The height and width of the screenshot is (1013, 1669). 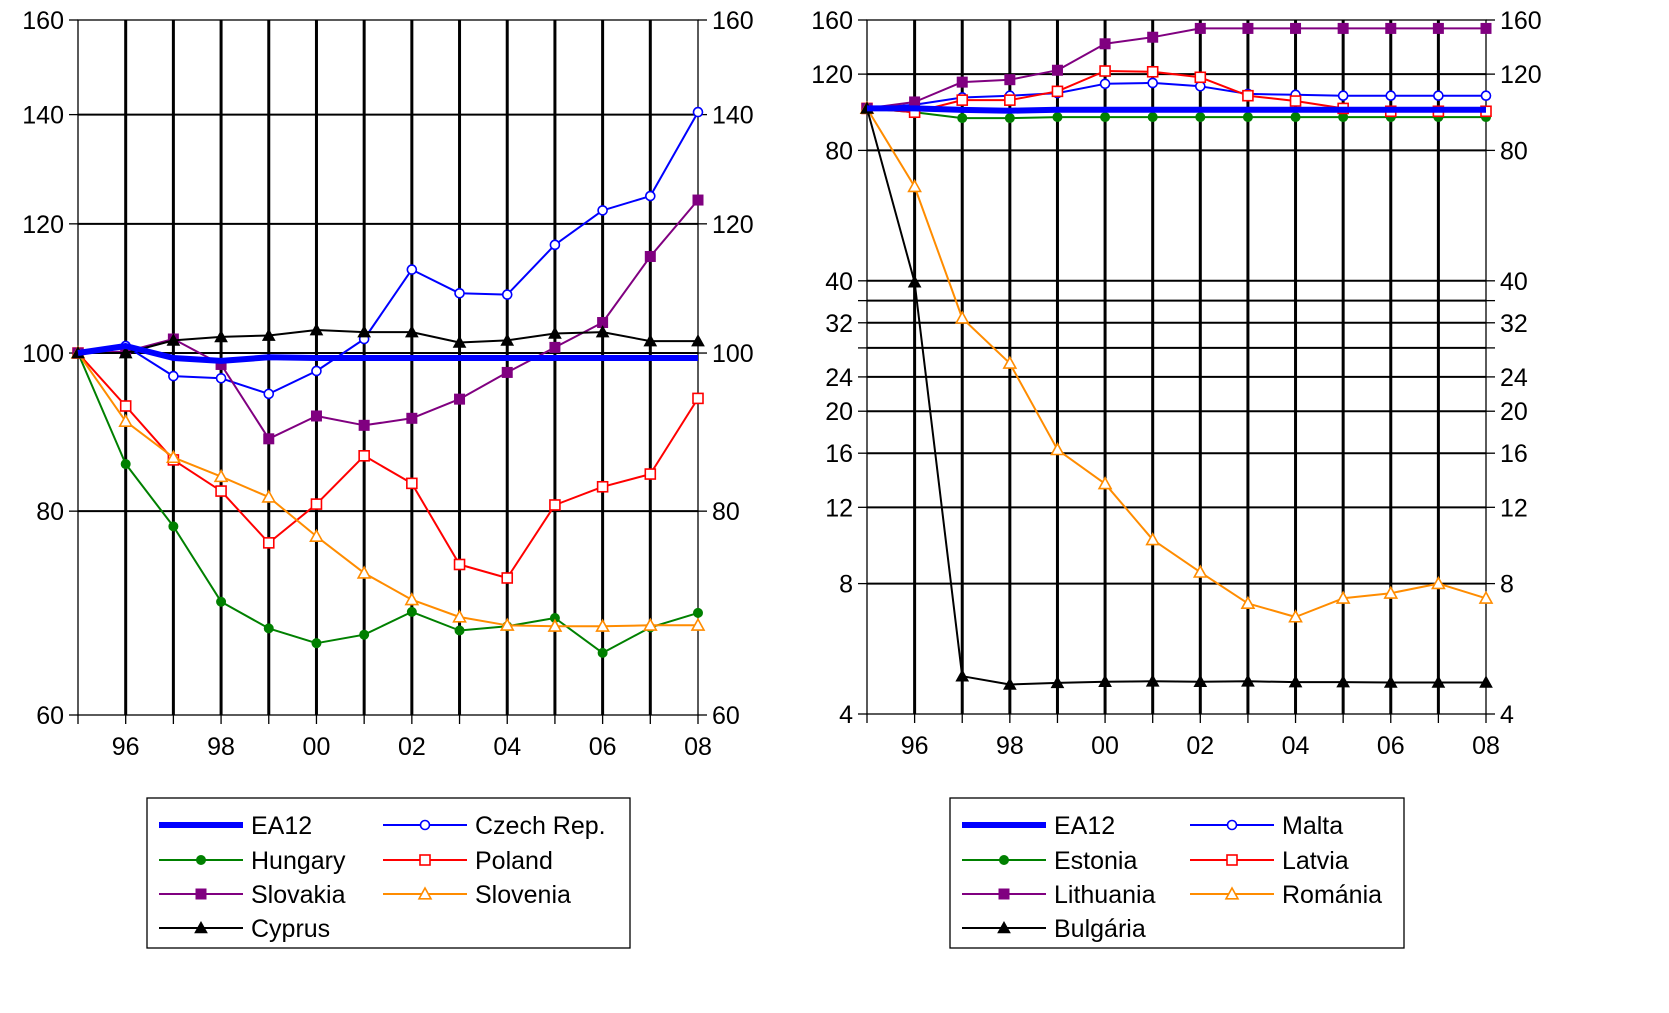 I want to click on x-tick-label: 06, so click(x=1391, y=746).